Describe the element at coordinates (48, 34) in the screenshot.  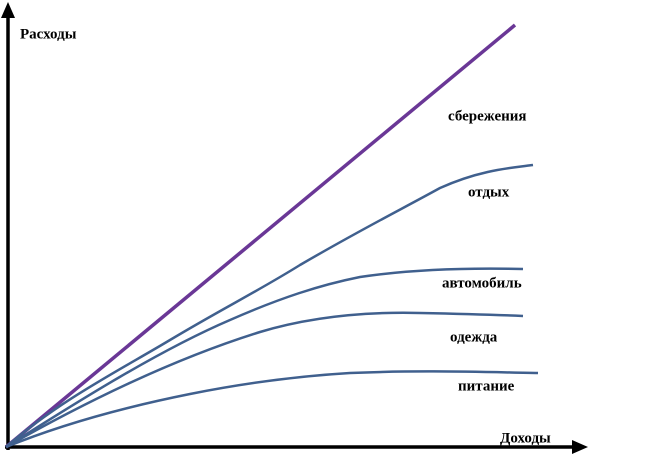
I see `y-axis-label: Расходы` at that location.